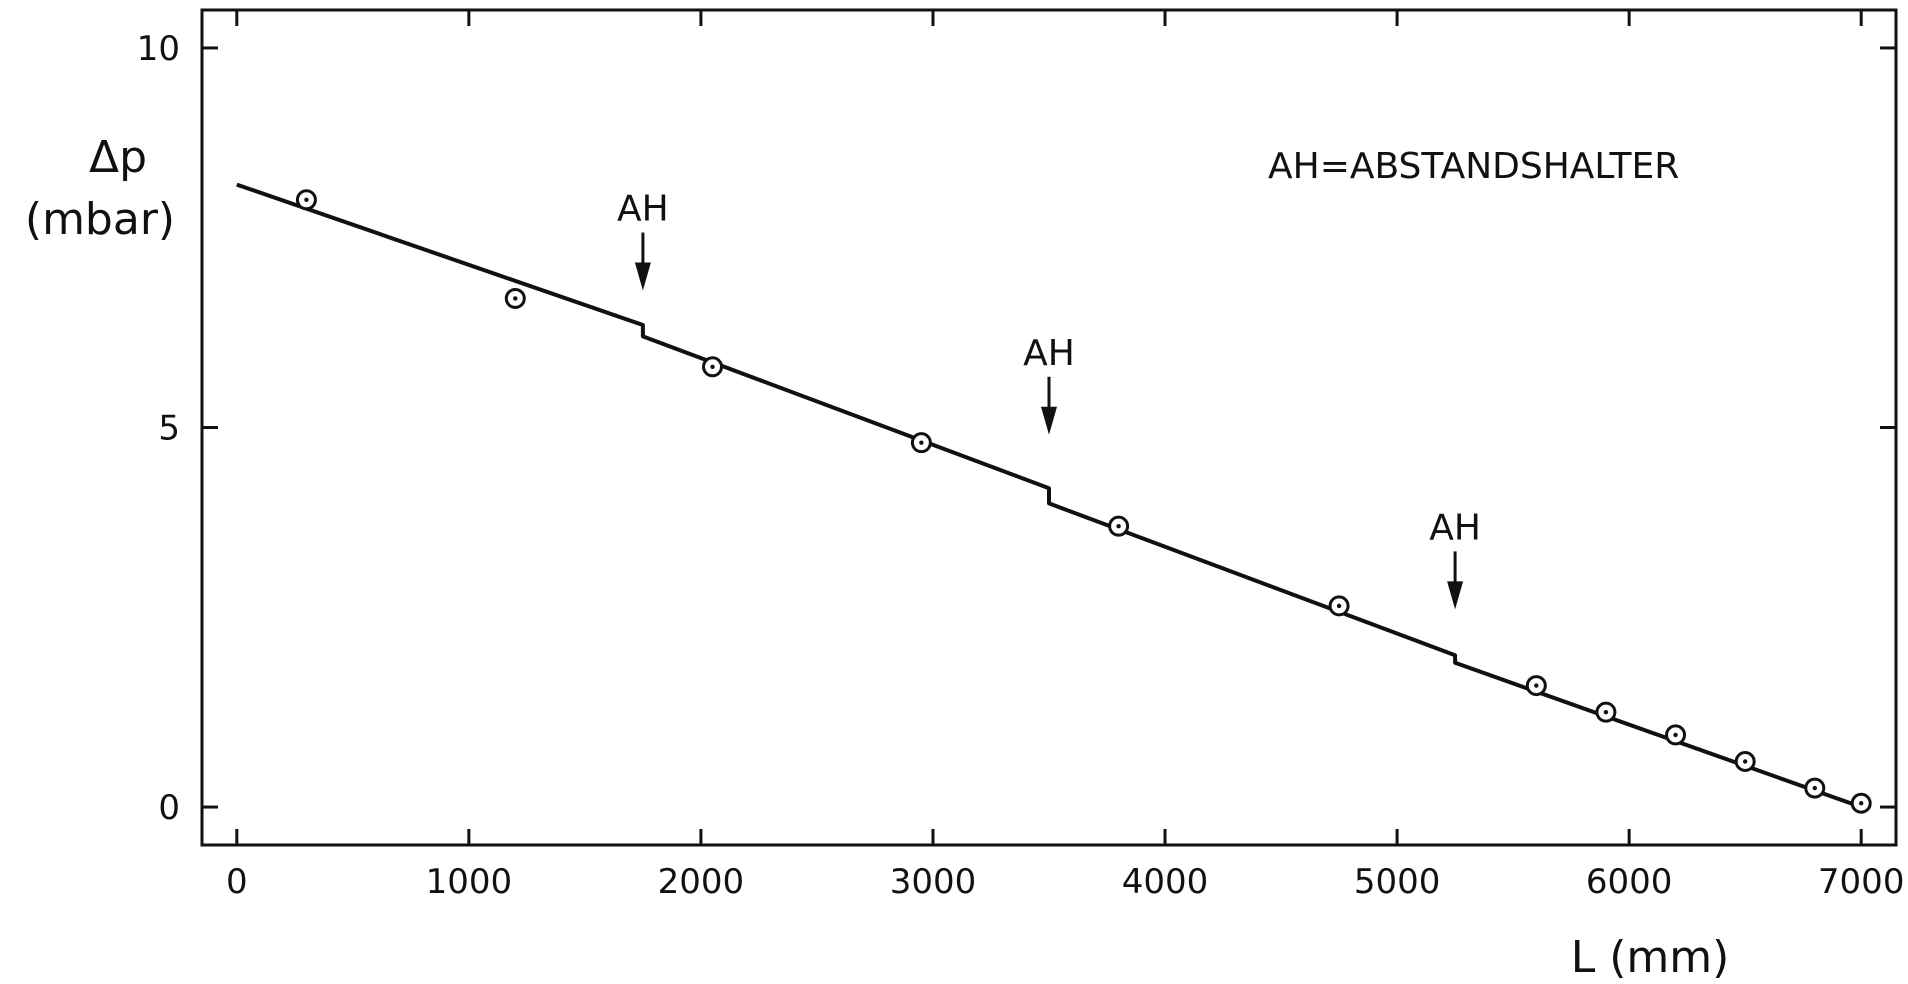  What do you see at coordinates (933, 882) in the screenshot?
I see `x-tick-label: 3000` at bounding box center [933, 882].